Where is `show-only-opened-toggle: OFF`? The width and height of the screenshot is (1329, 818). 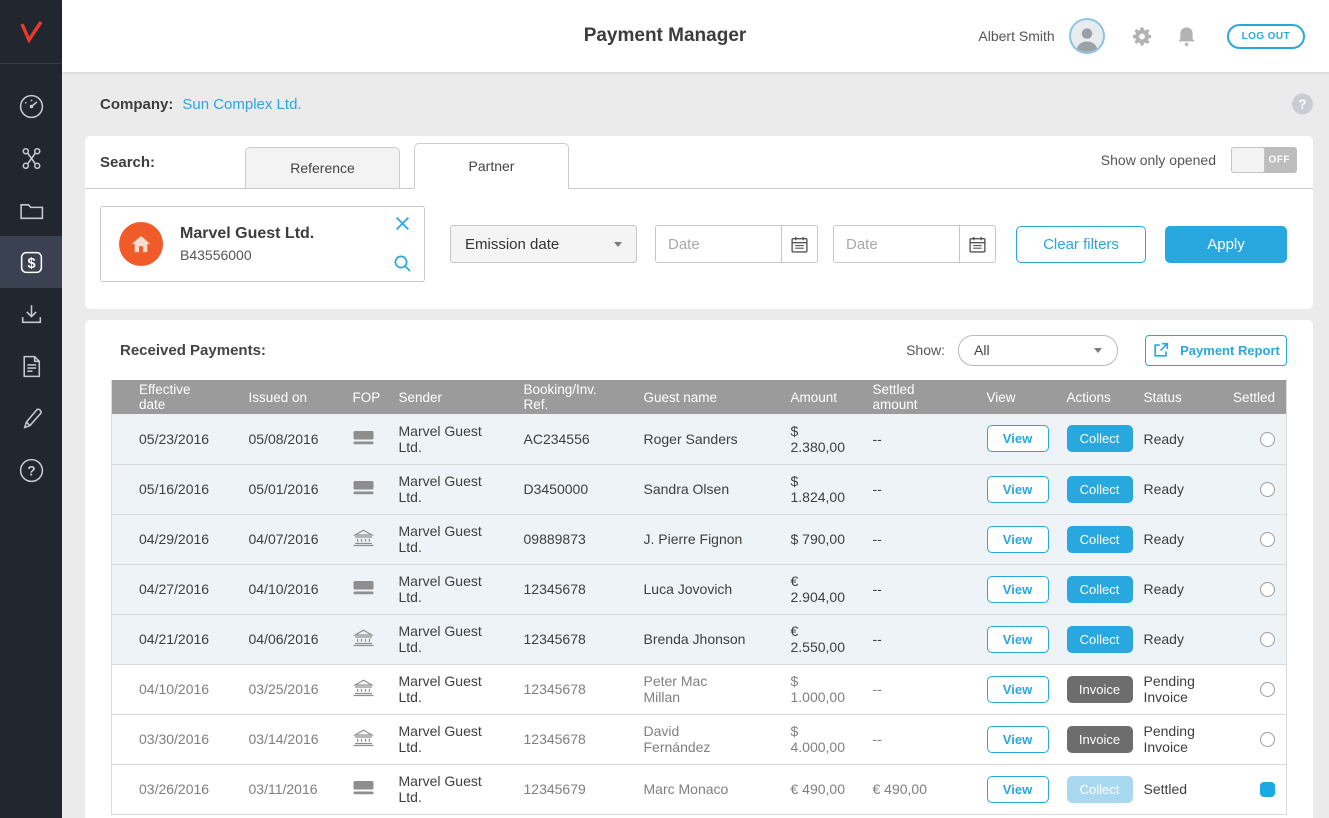 show-only-opened-toggle: OFF is located at coordinates (1264, 160).